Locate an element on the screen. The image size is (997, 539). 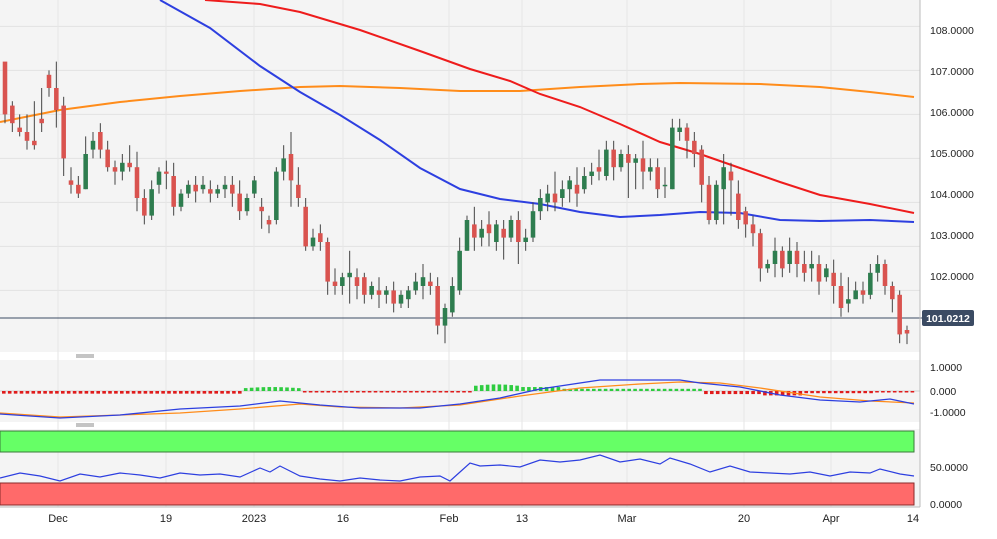
y-tick-label: 106.0000 is located at coordinates (952, 113).